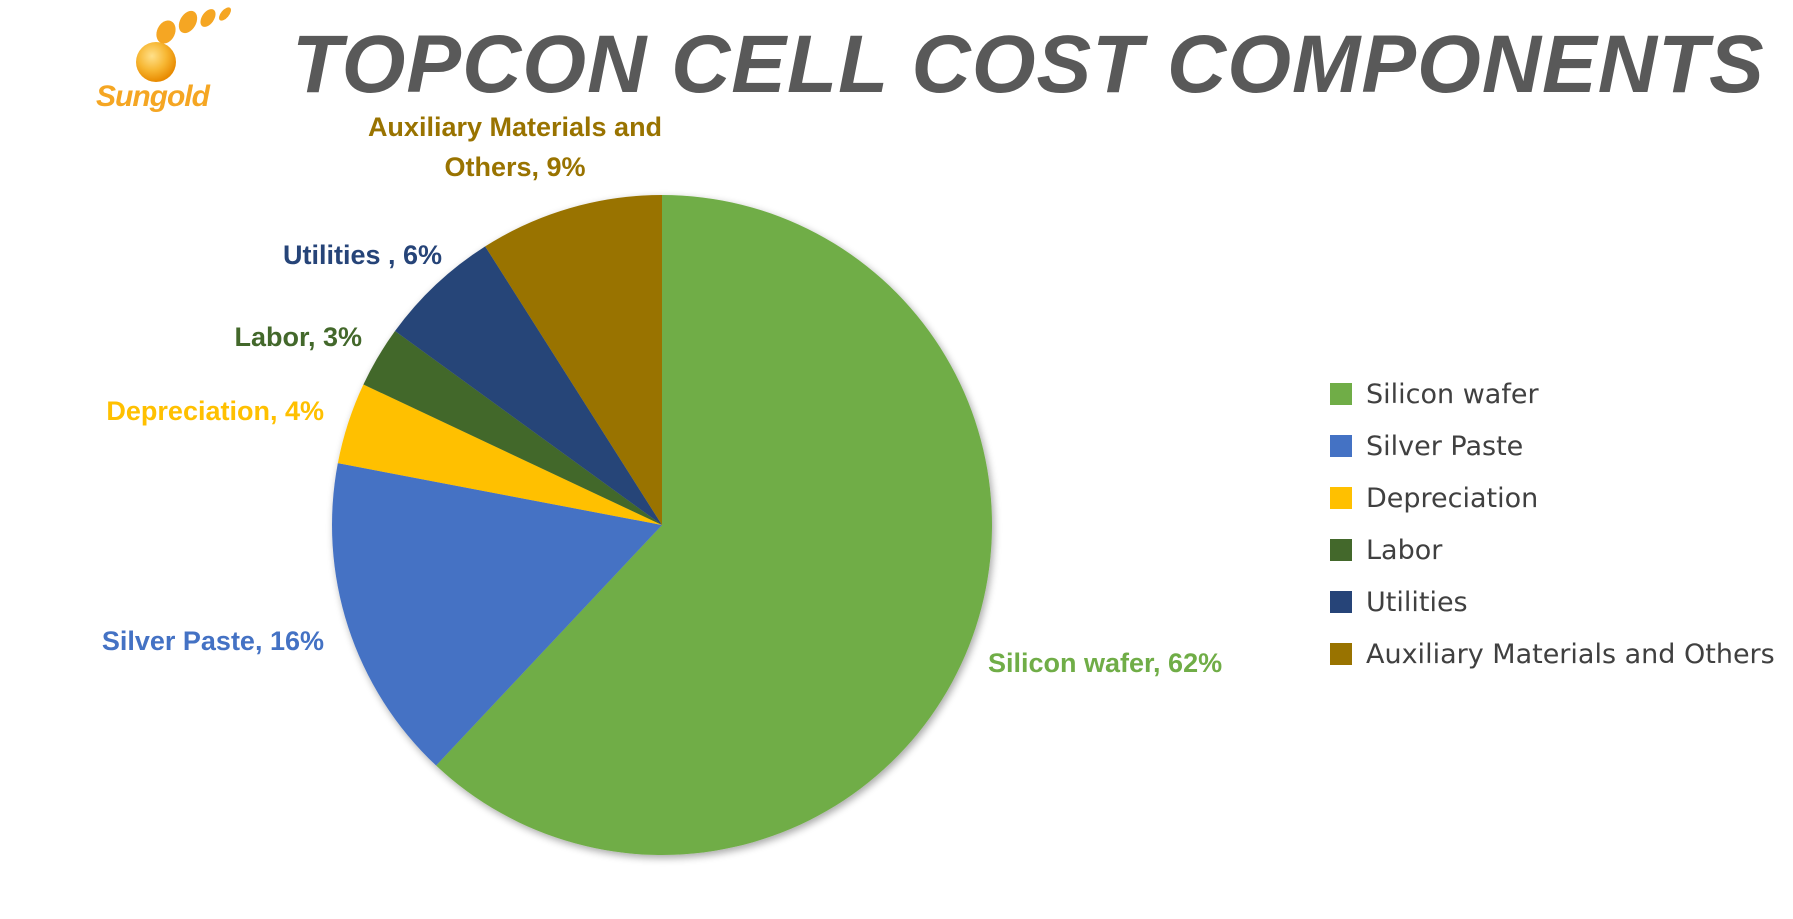 This screenshot has width=1793, height=919. I want to click on legend-item: Utilities, so click(1552, 602).